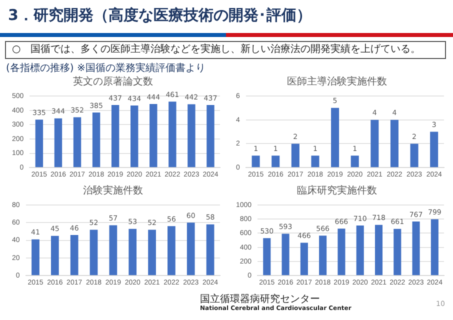 The width and height of the screenshot is (453, 320). I want to click on text: ○ 国循では、多くの医師主導治験などを実施し、新しい治療法の開発実績を上げている。, so click(225, 50).